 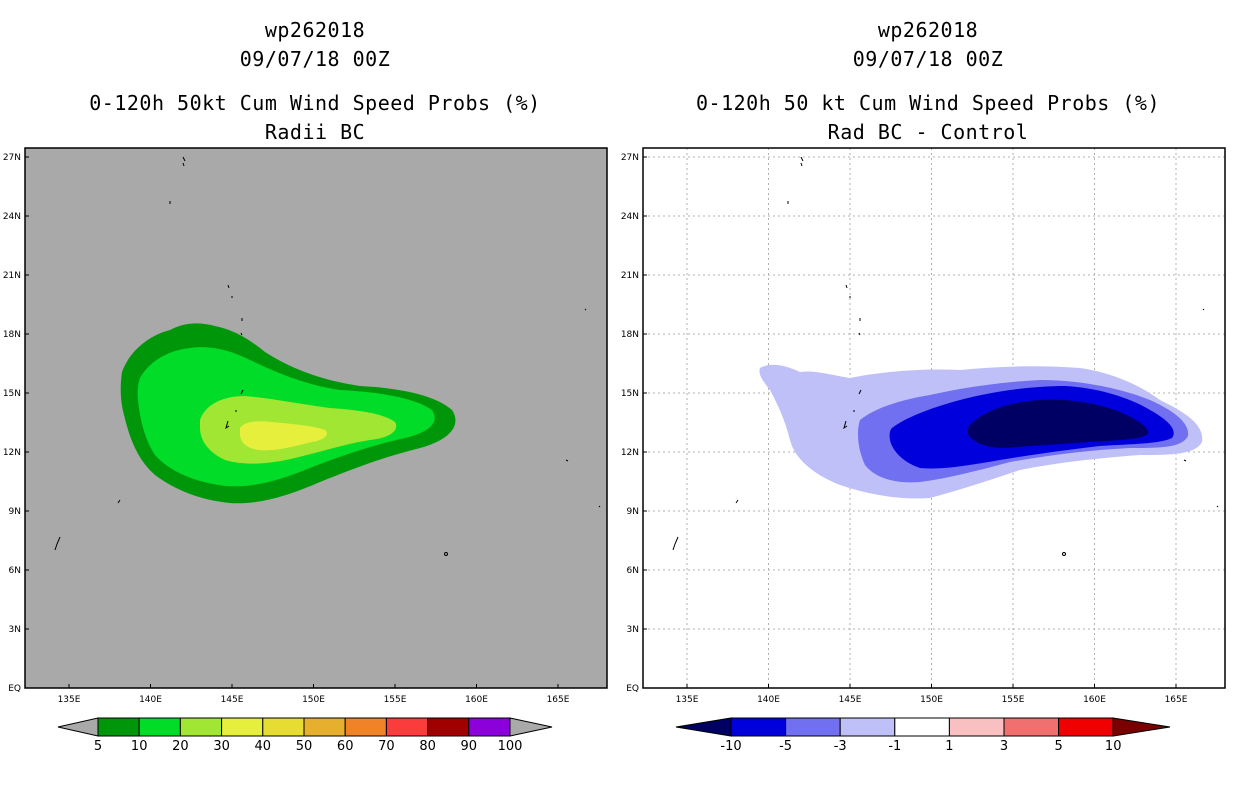 I want to click on left-colorbar-label: 30, so click(x=221, y=746).